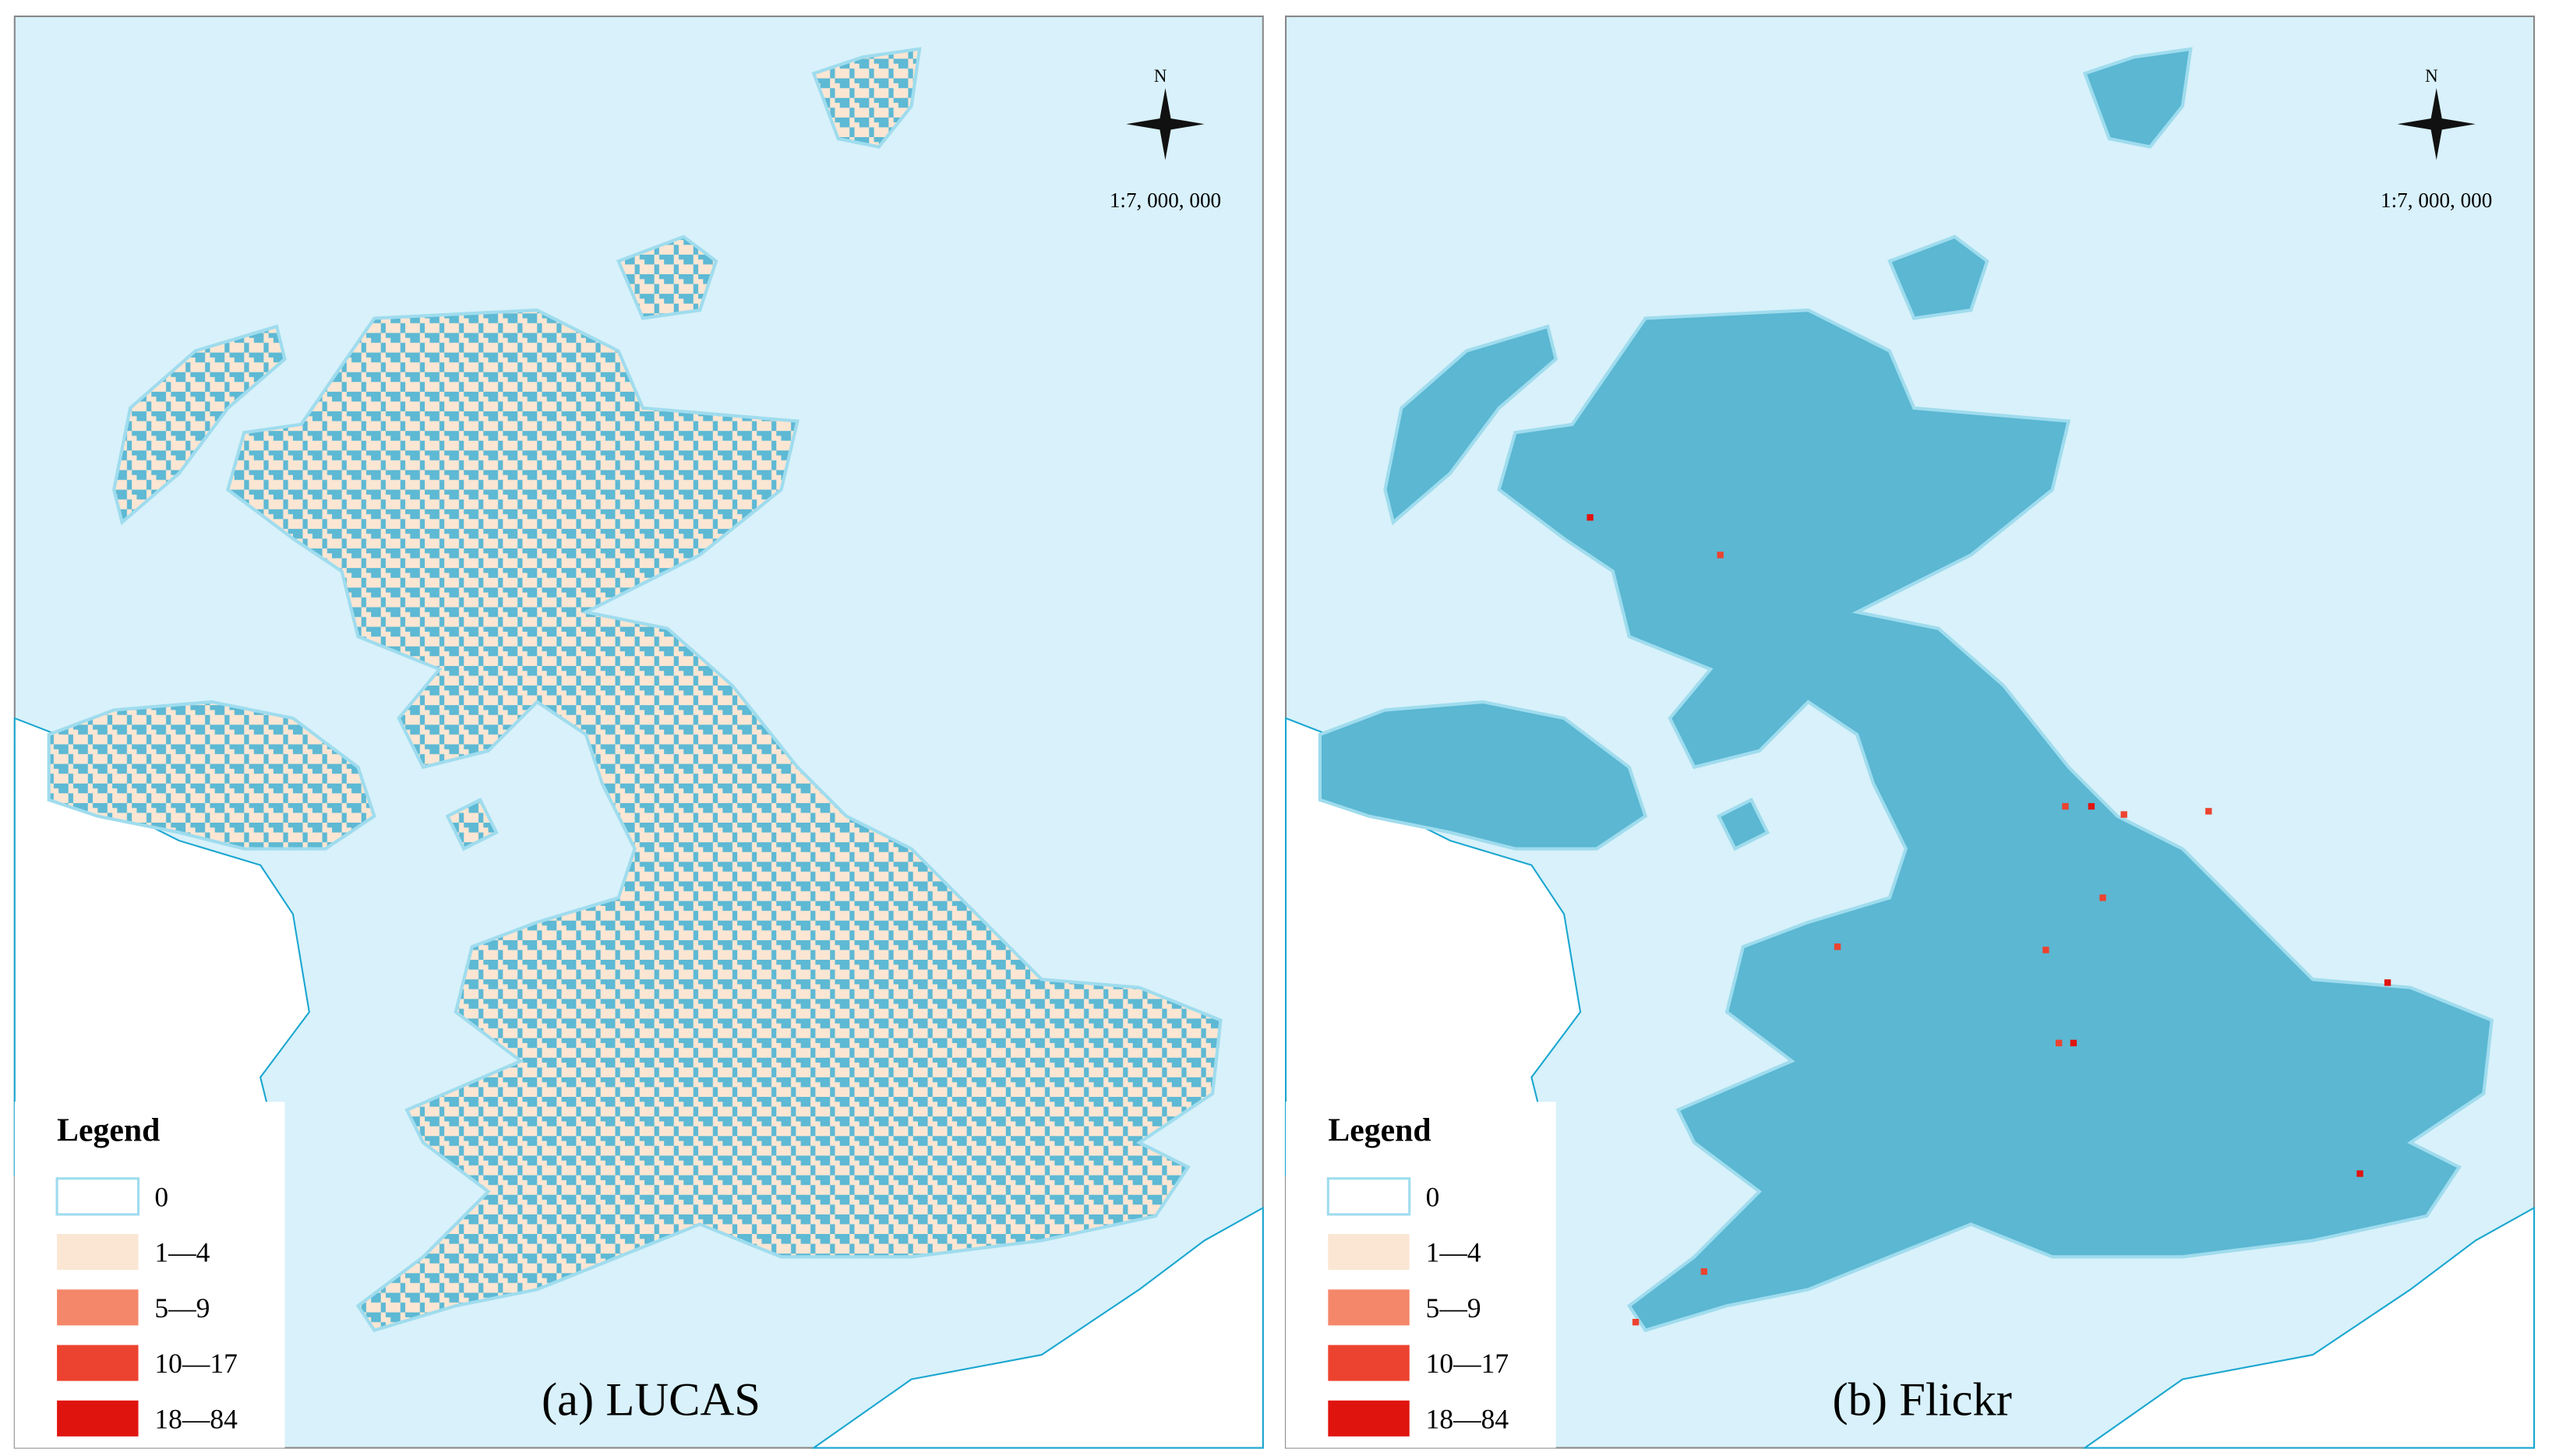  What do you see at coordinates (1921, 1400) in the screenshot?
I see `panel-caption: (b) Flickr` at bounding box center [1921, 1400].